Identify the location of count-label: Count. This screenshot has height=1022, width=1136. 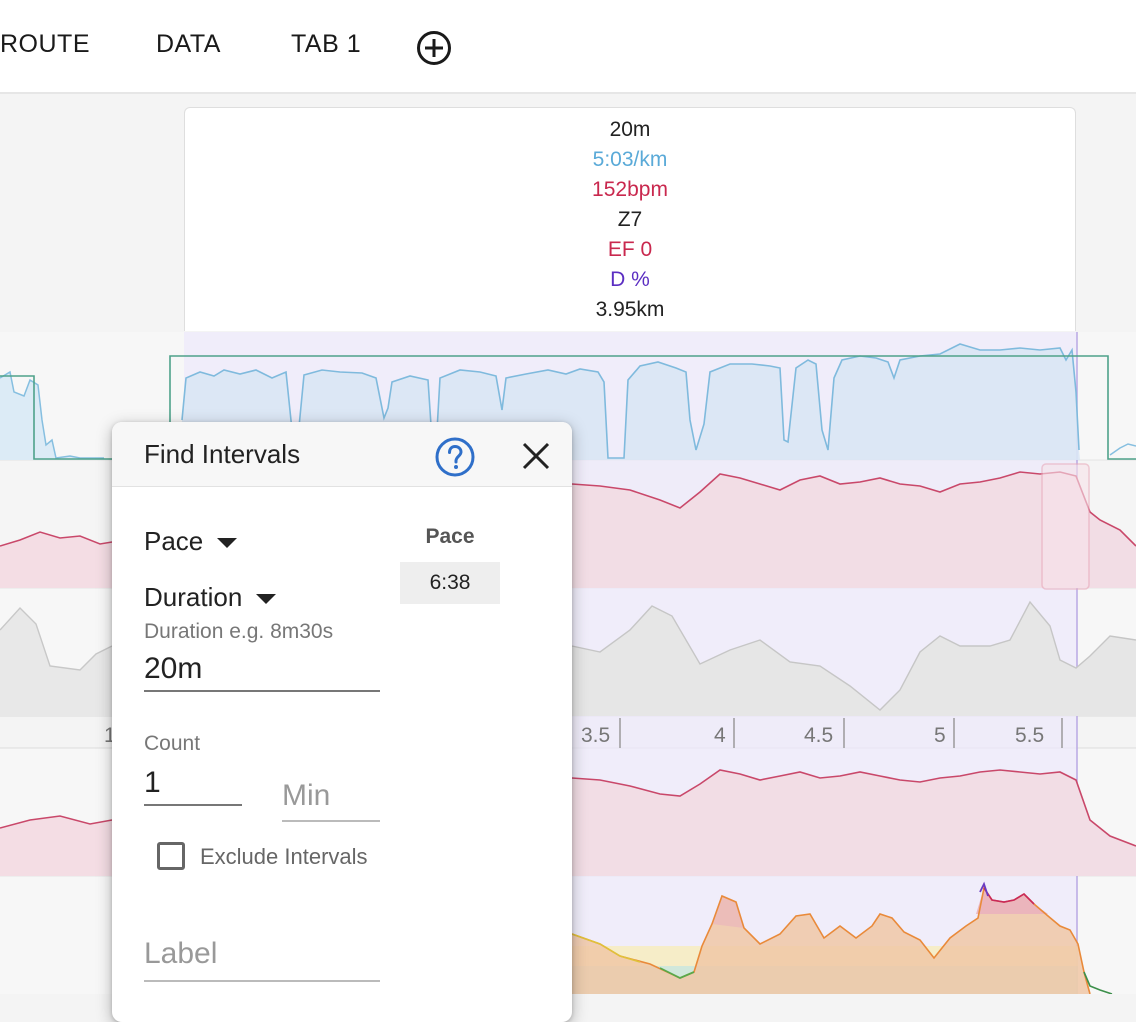
(172, 743).